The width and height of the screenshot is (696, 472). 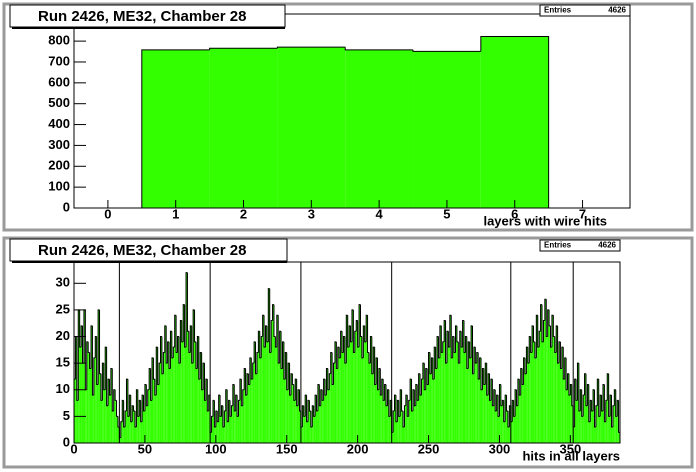 I want to click on chart-title: Run 2426, ME32, Chamber 28, so click(x=142, y=16).